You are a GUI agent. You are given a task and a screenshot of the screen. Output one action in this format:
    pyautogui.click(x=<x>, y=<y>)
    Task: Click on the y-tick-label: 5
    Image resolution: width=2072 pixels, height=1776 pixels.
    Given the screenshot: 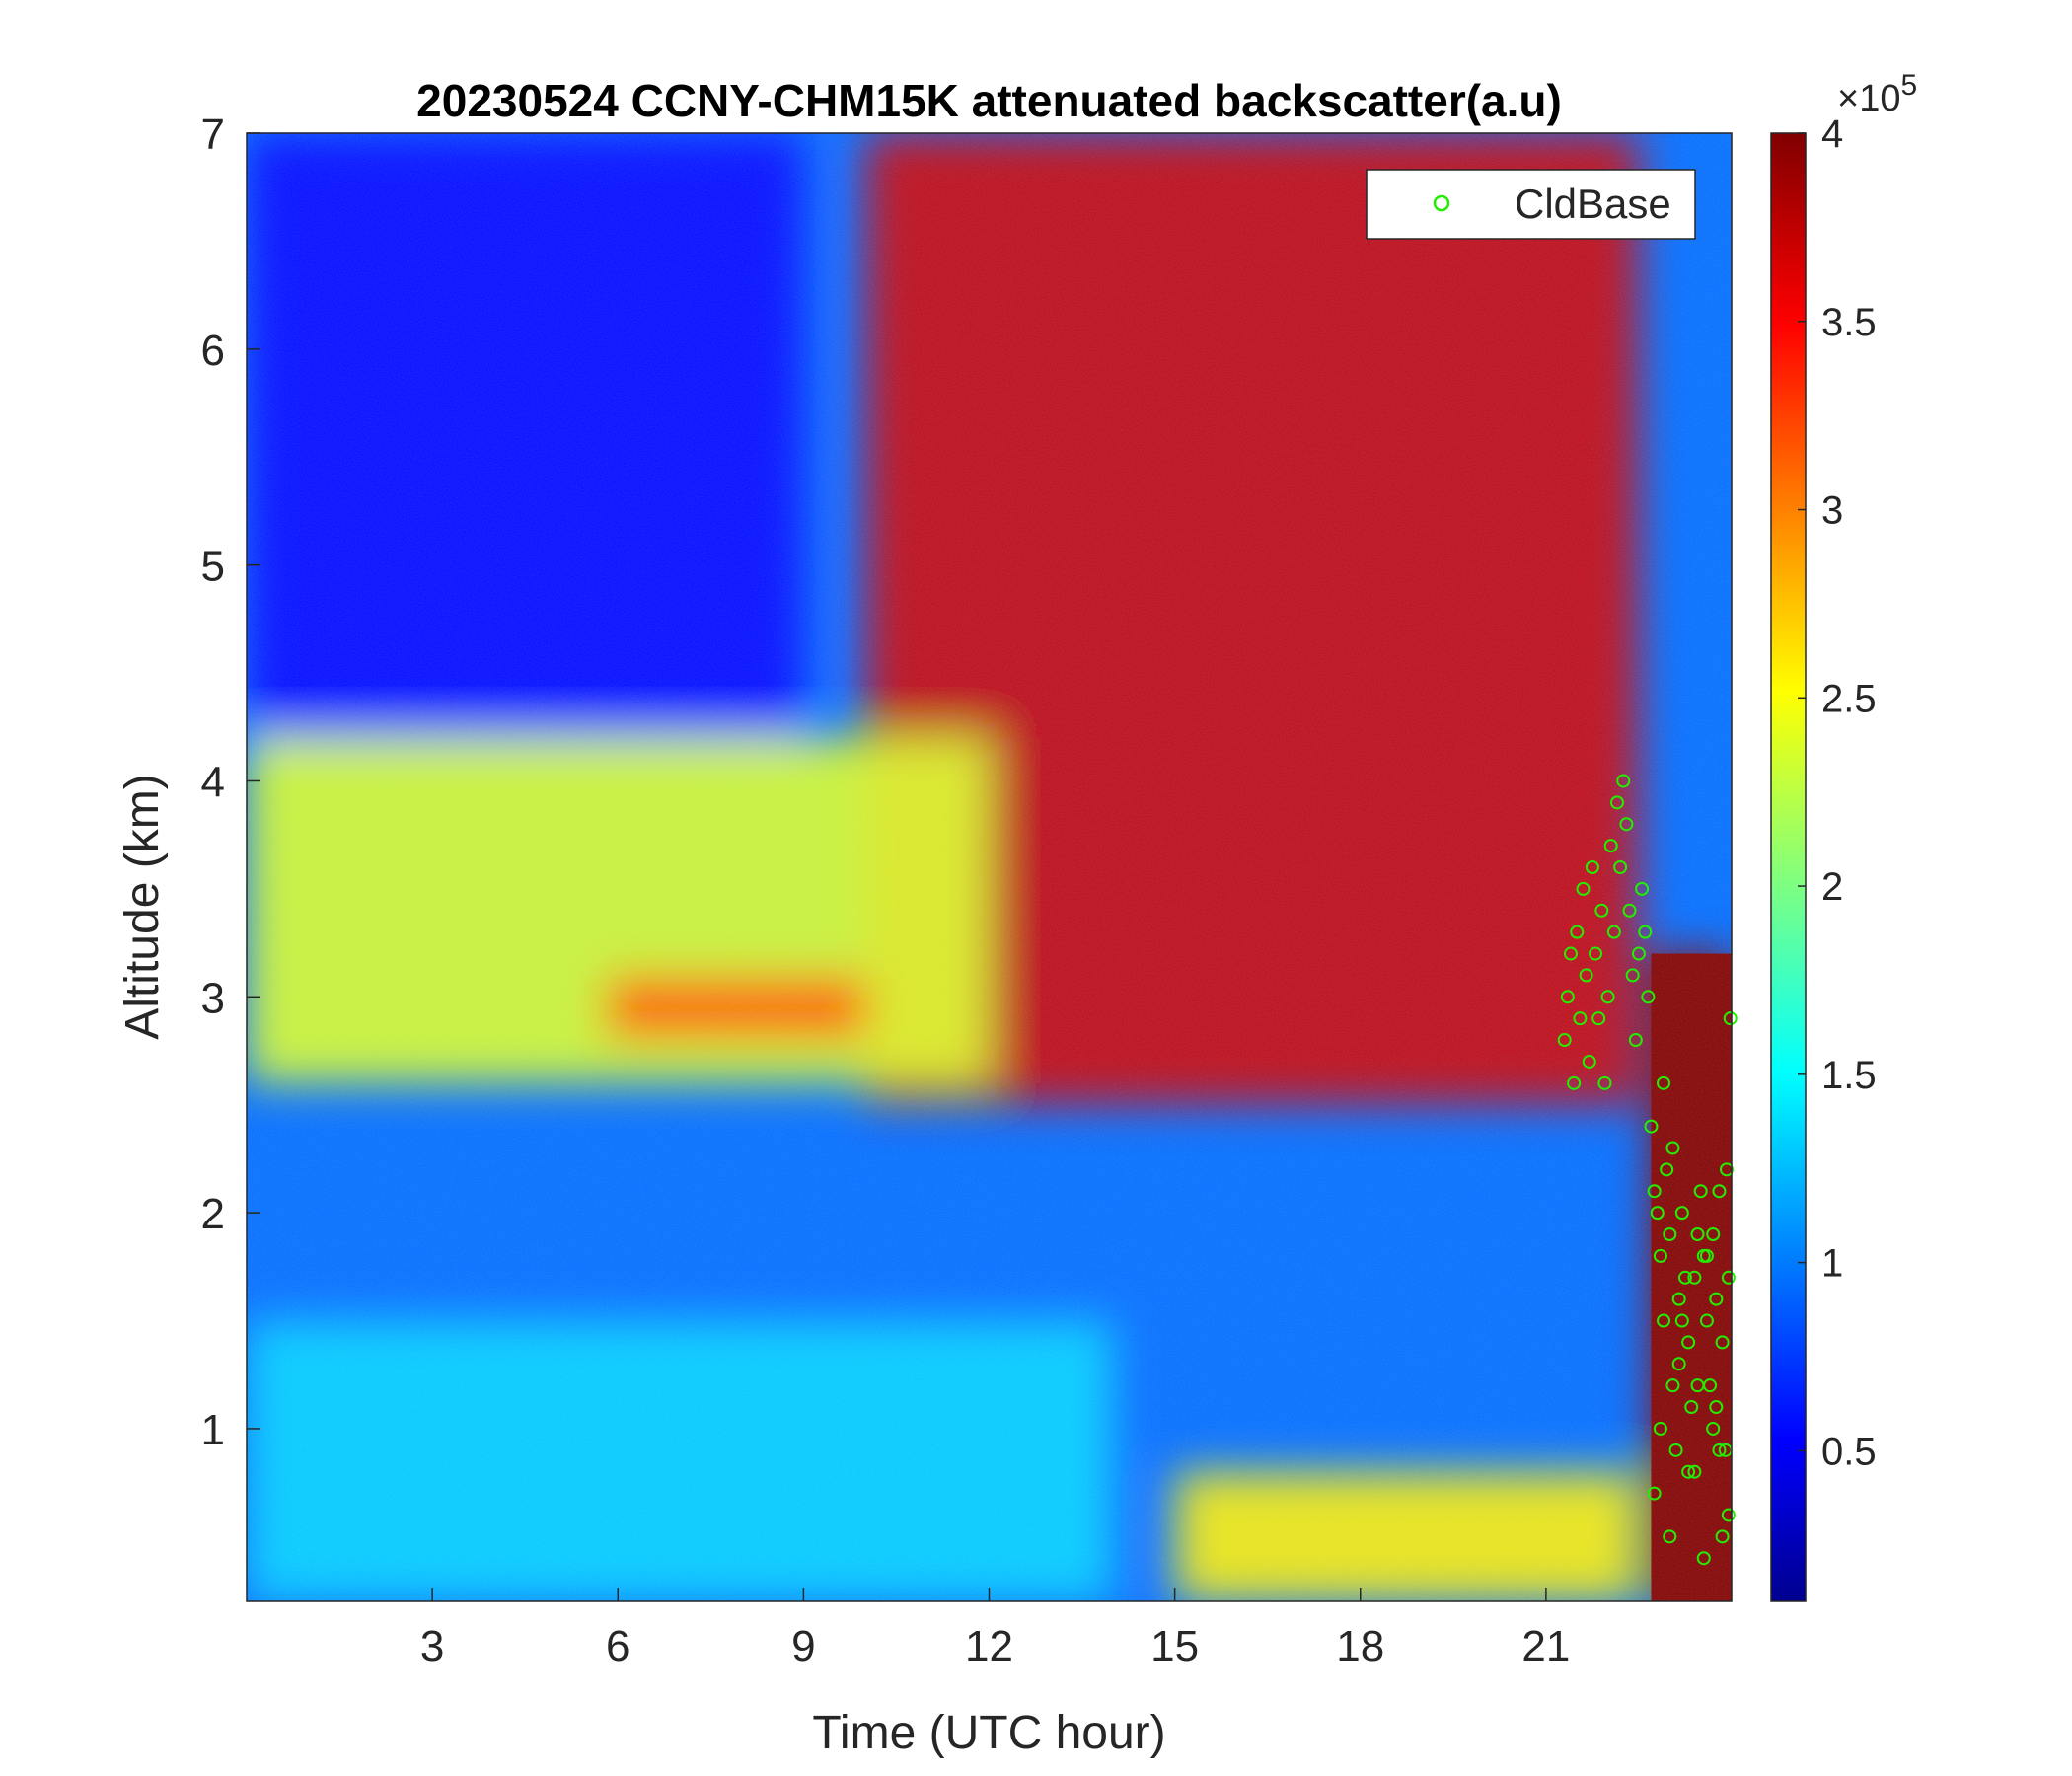 What is the action you would take?
    pyautogui.click(x=213, y=567)
    